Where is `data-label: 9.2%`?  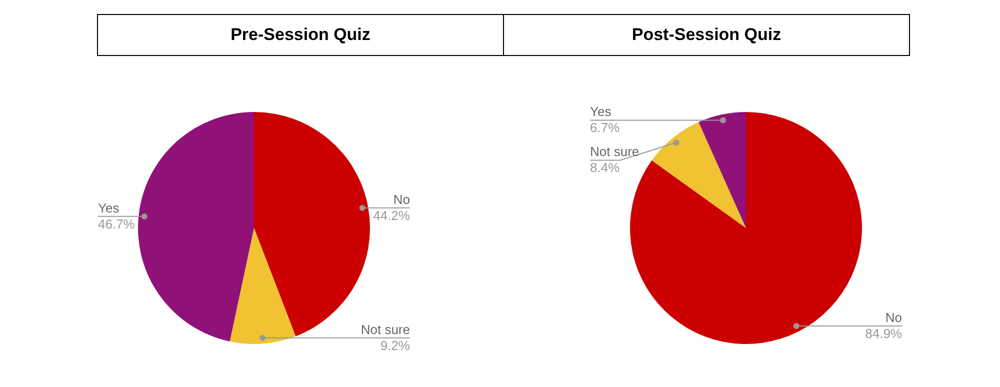
data-label: 9.2% is located at coordinates (395, 345).